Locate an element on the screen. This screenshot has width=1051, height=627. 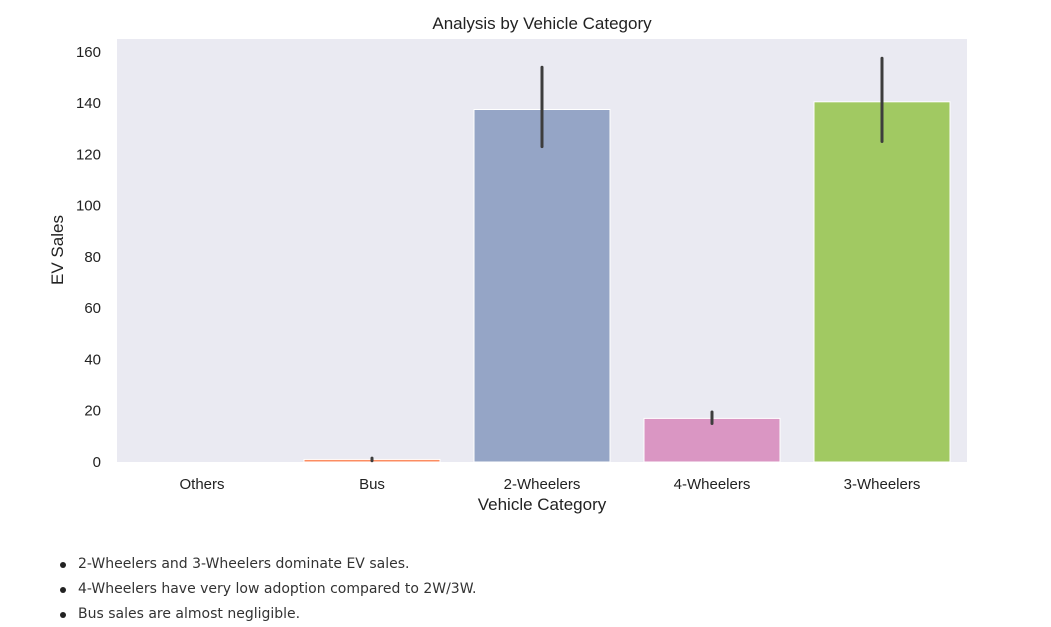
x-axis-label: Vehicle Category is located at coordinates (542, 504).